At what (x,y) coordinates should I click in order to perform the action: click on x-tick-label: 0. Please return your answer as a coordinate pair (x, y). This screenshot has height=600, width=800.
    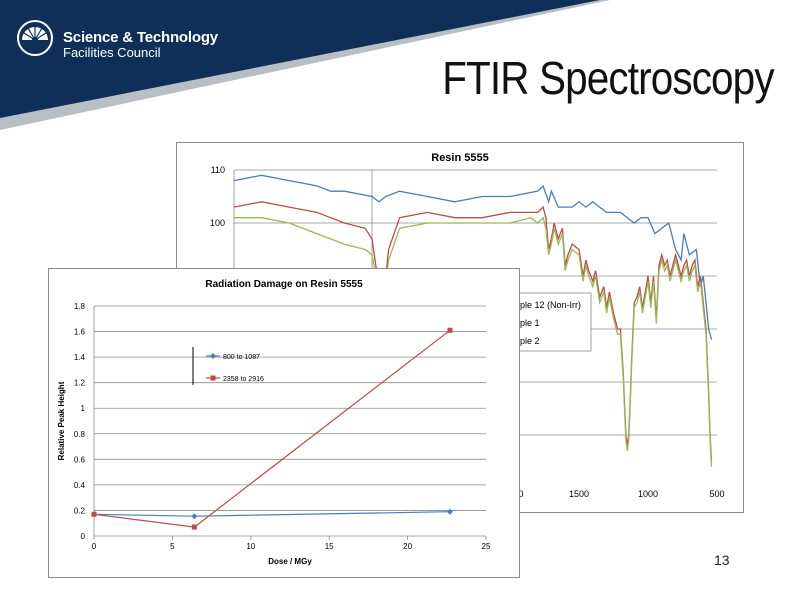
    Looking at the image, I should click on (94, 546).